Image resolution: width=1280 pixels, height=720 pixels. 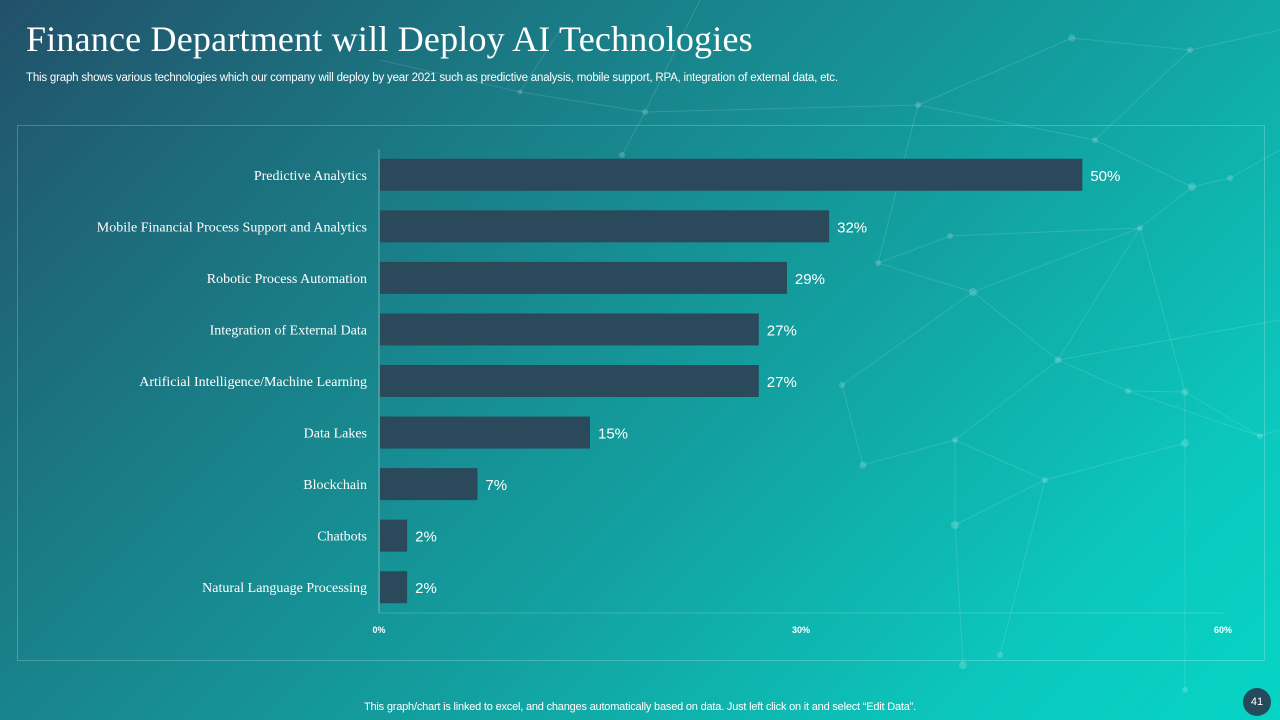 What do you see at coordinates (253, 382) in the screenshot?
I see `category-label: Artificial Intelligence/Machine Learning` at bounding box center [253, 382].